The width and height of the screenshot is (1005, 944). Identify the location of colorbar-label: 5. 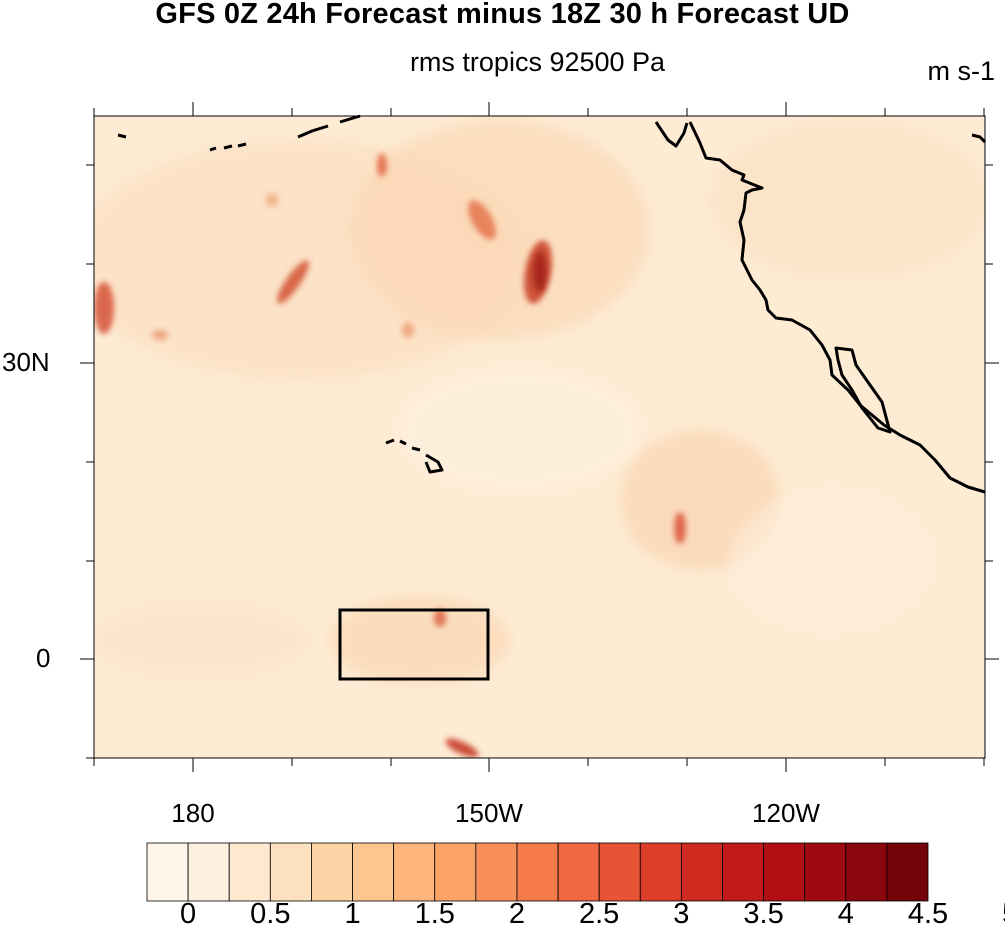
(1003, 914).